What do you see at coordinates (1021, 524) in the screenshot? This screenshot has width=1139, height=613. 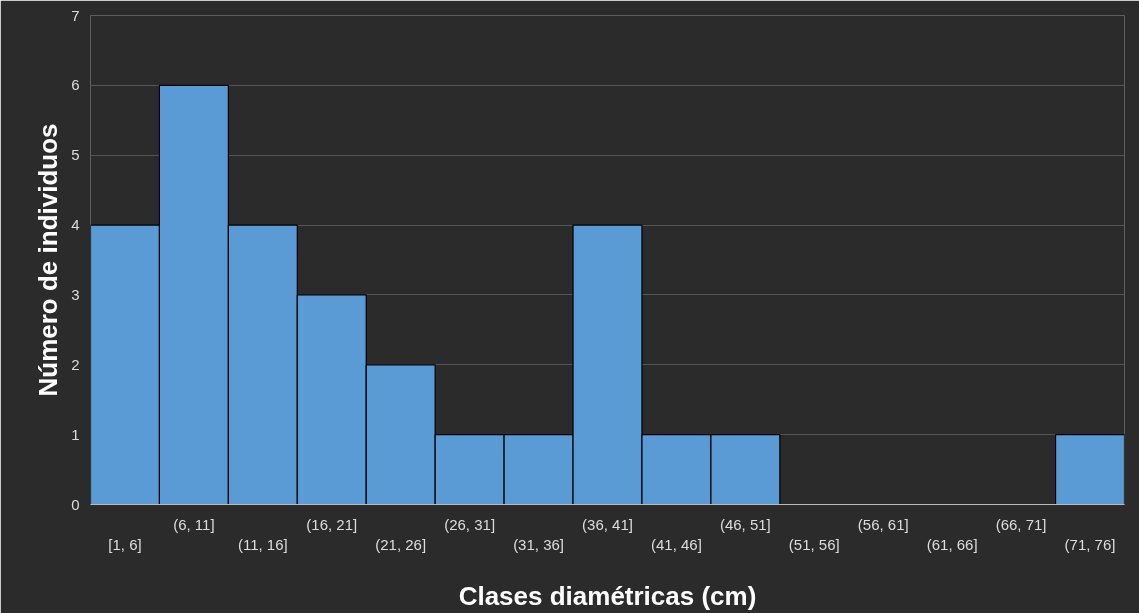 I see `x-tick-label: (66, 71]` at bounding box center [1021, 524].